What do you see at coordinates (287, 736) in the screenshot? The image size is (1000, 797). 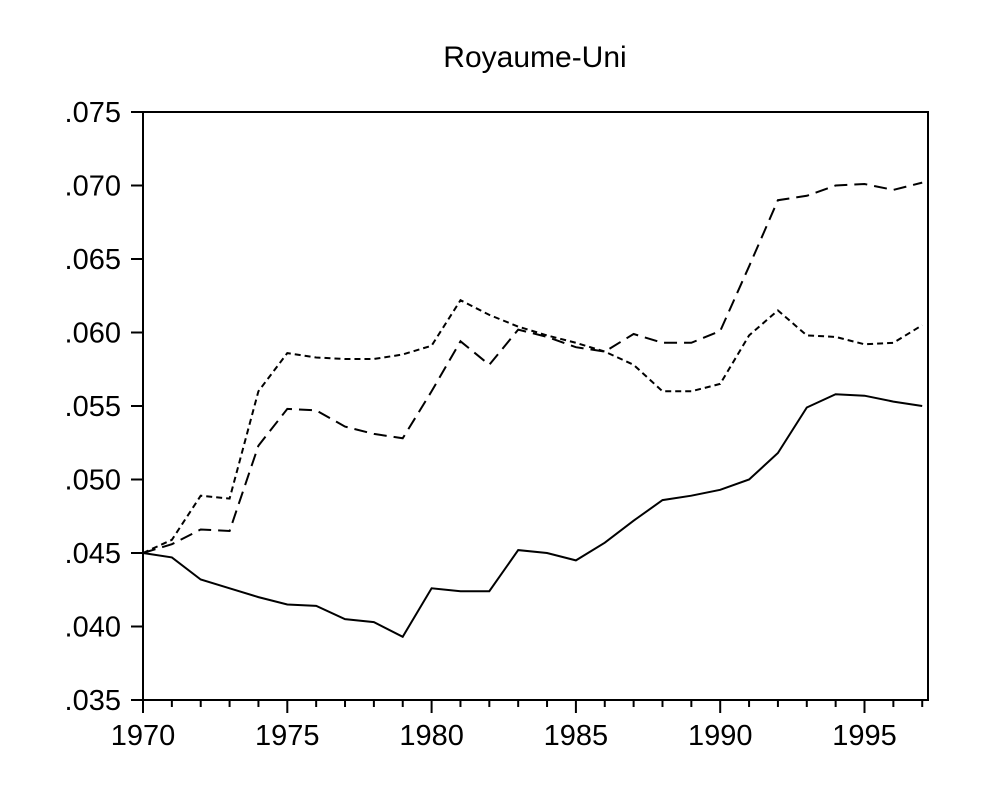 I see `x-tick-label: 1975` at bounding box center [287, 736].